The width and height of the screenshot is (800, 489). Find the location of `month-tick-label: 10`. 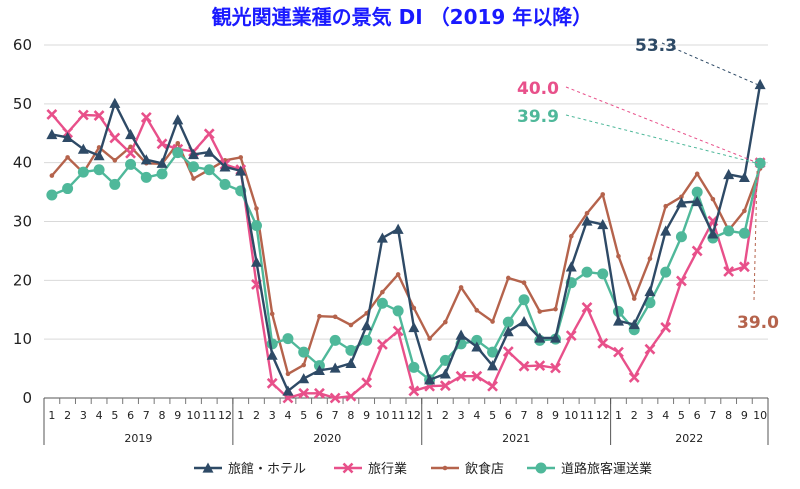

month-tick-label: 10 is located at coordinates (382, 415).